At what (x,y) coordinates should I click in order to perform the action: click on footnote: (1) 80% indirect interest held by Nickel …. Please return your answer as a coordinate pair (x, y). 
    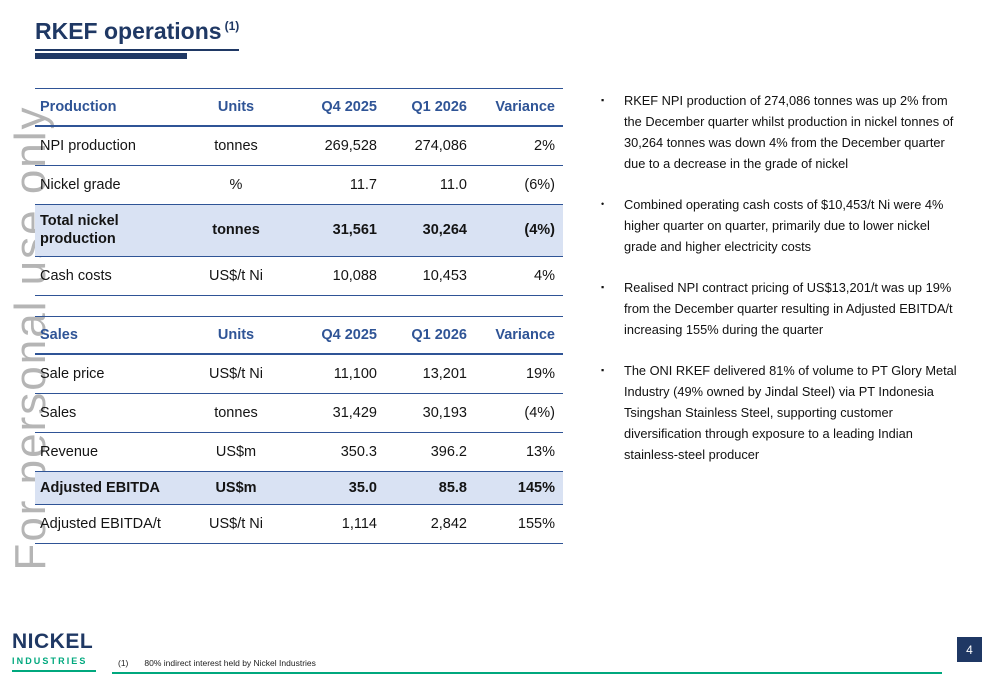
    Looking at the image, I should click on (217, 663).